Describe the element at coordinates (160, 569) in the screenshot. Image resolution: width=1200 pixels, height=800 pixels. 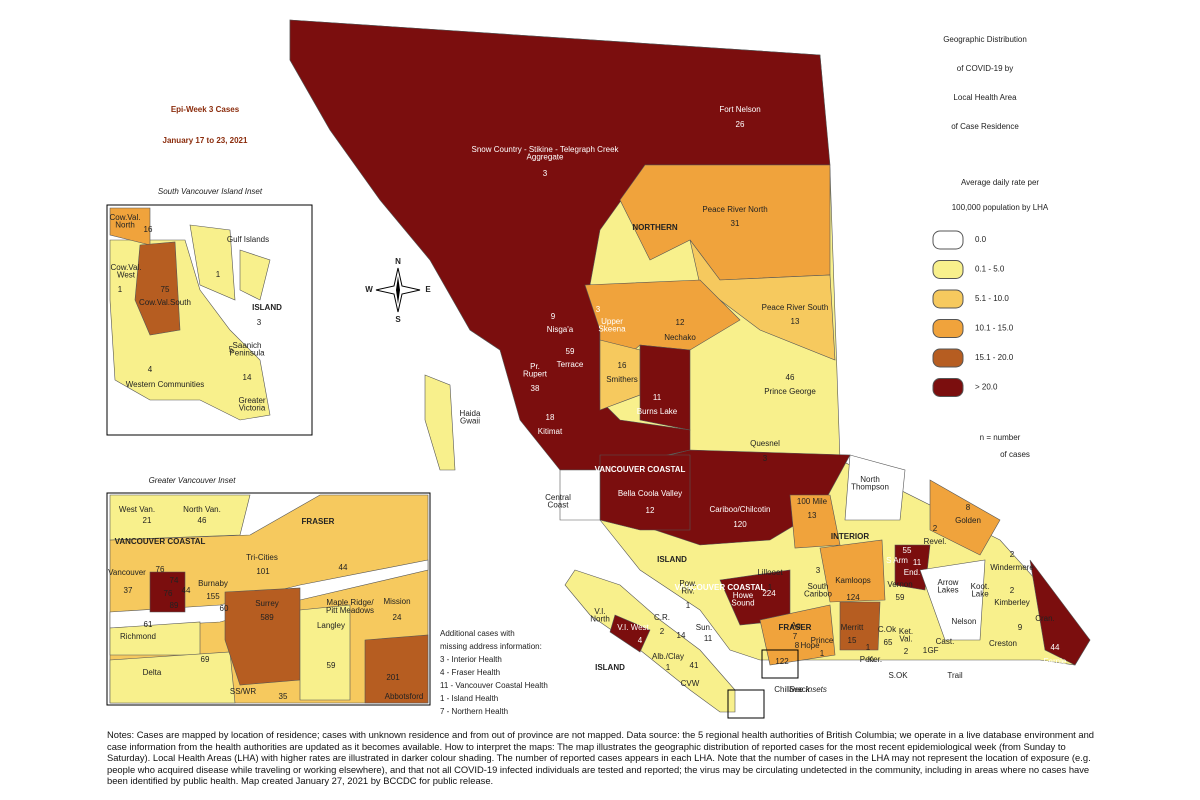
I see `area-cases: 76` at that location.